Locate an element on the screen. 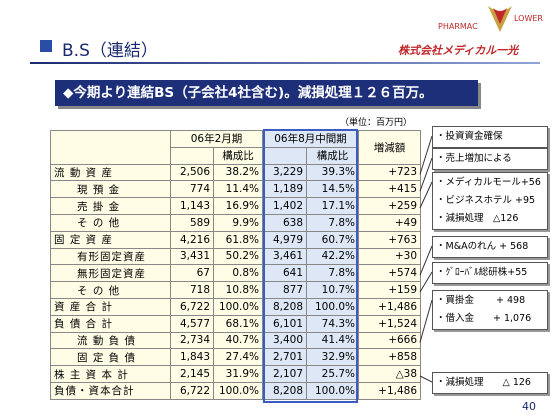 The width and height of the screenshot is (560, 420). row-label: 固 定 負 債 is located at coordinates (110, 357).